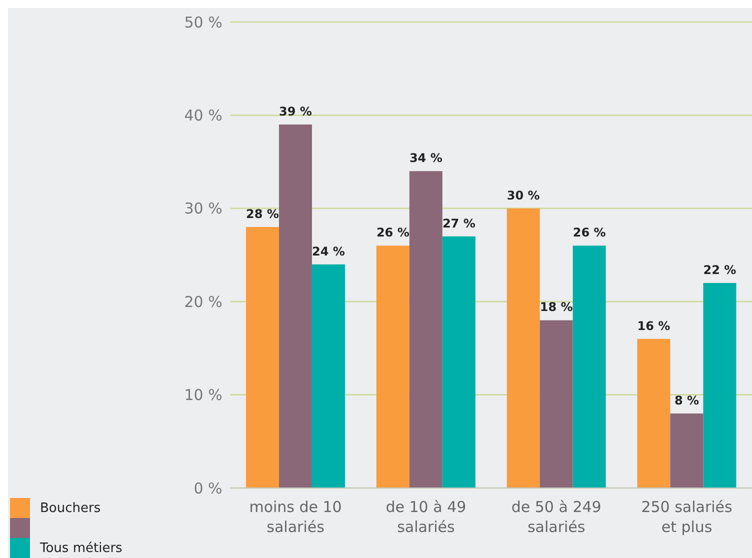  I want to click on data-label: 39 %, so click(295, 111).